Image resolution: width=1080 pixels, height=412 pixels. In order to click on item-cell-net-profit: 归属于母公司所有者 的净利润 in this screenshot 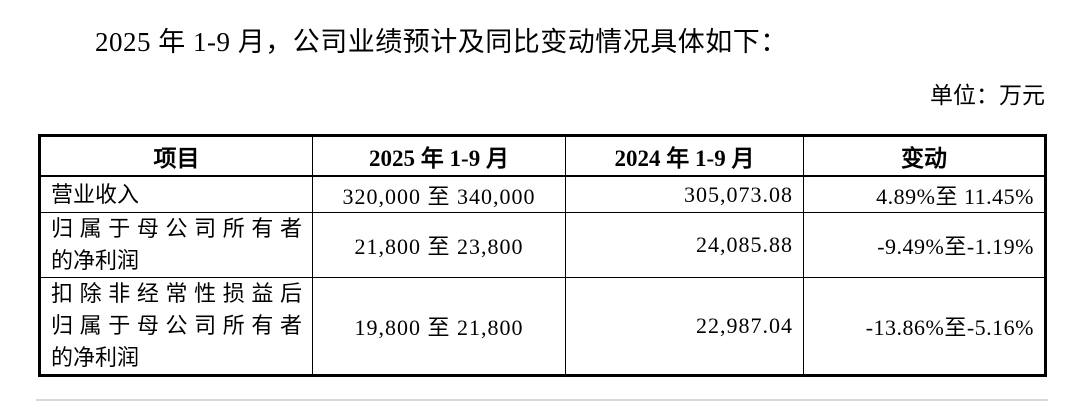, I will do `click(176, 245)`.